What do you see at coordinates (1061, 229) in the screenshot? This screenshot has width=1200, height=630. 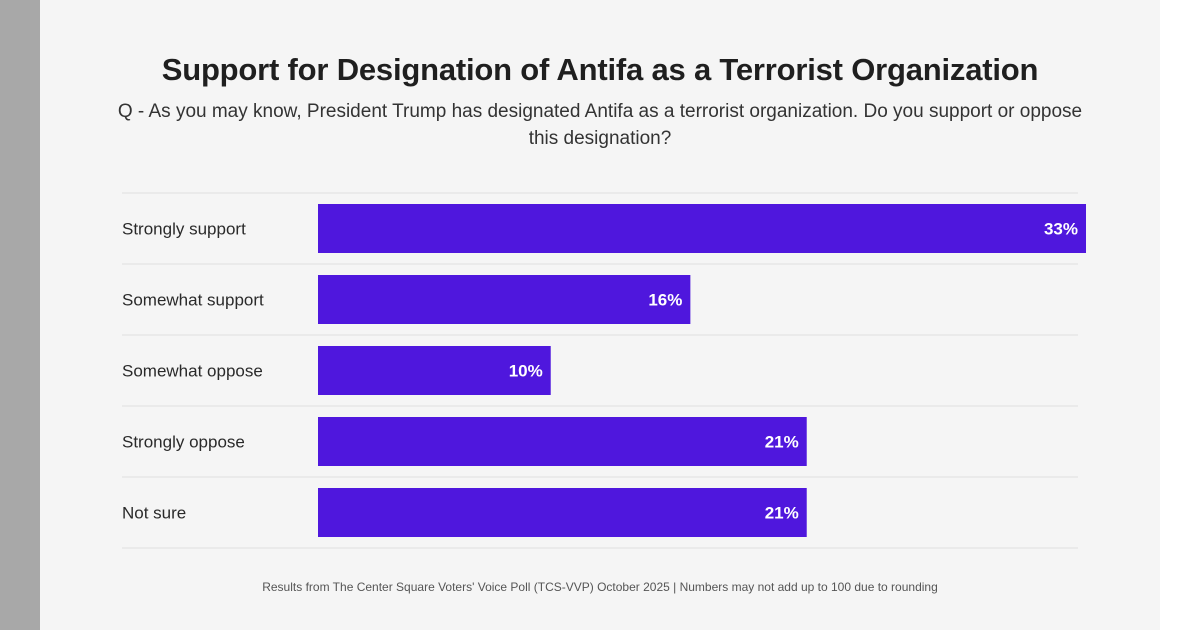 I see `bar-value-label: 33%` at bounding box center [1061, 229].